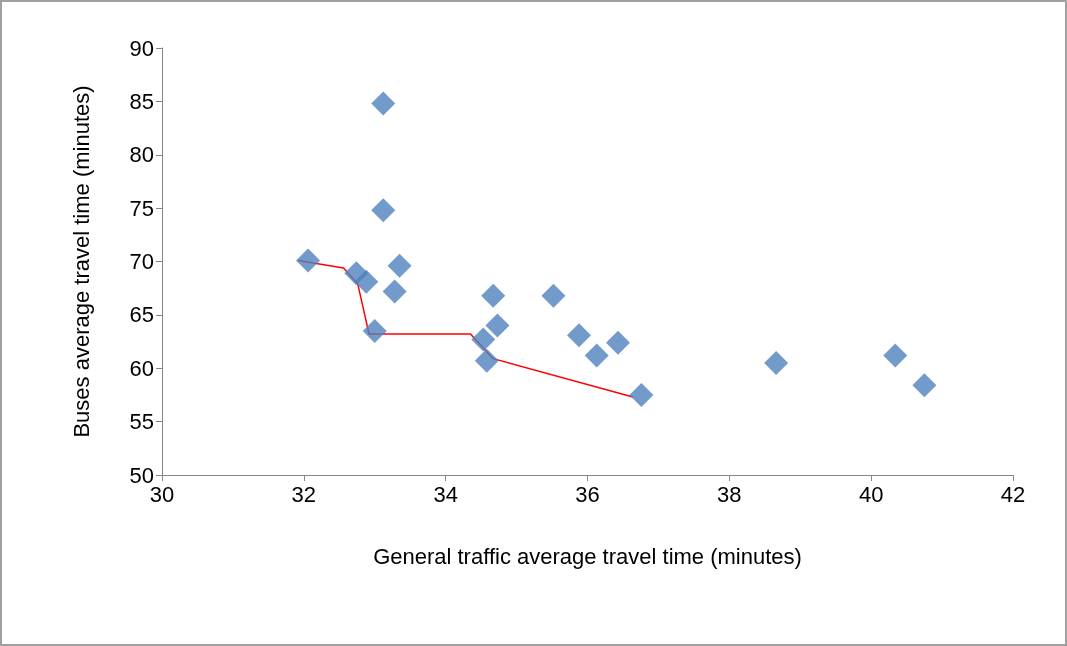 Image resolution: width=1067 pixels, height=646 pixels. Describe the element at coordinates (304, 494) in the screenshot. I see `x-tick-label: 32` at that location.